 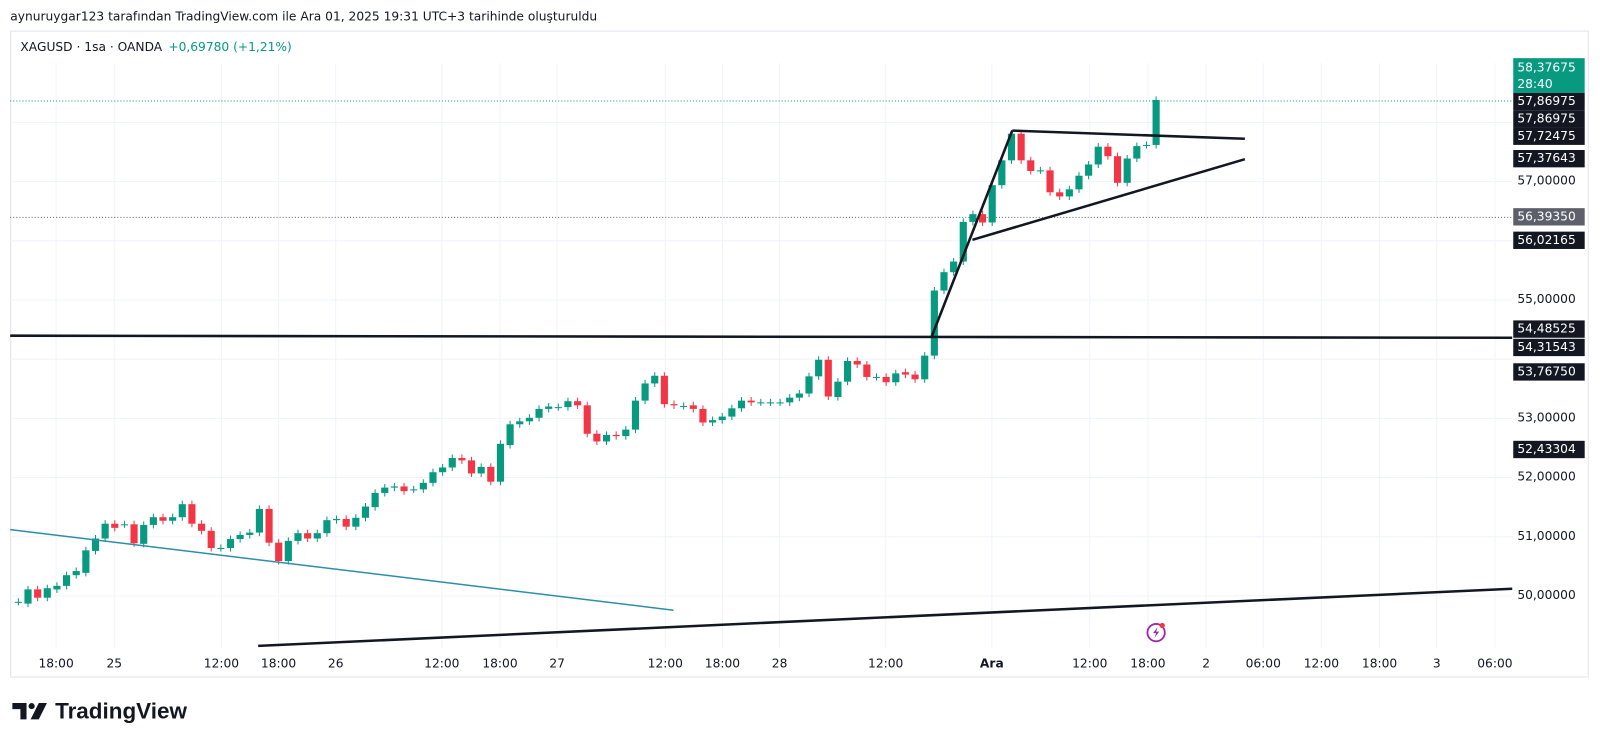 What do you see at coordinates (91, 47) in the screenshot?
I see `symbol-info: XAGUSD · 1sa · OANDA` at bounding box center [91, 47].